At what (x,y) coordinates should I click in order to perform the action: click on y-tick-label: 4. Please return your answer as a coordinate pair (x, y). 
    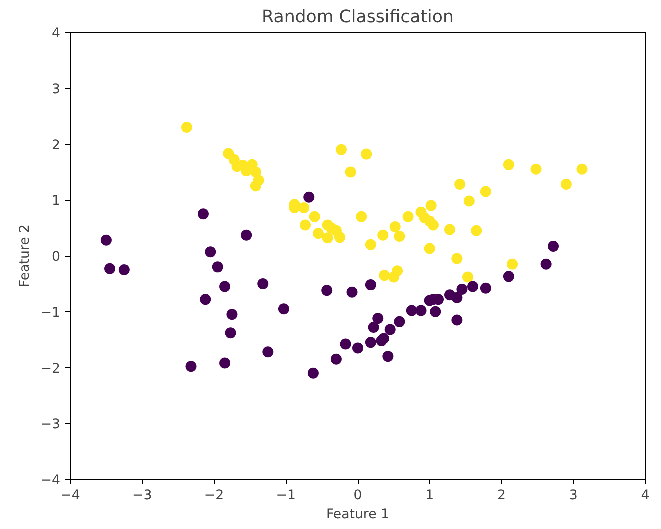
    Looking at the image, I should click on (56, 34).